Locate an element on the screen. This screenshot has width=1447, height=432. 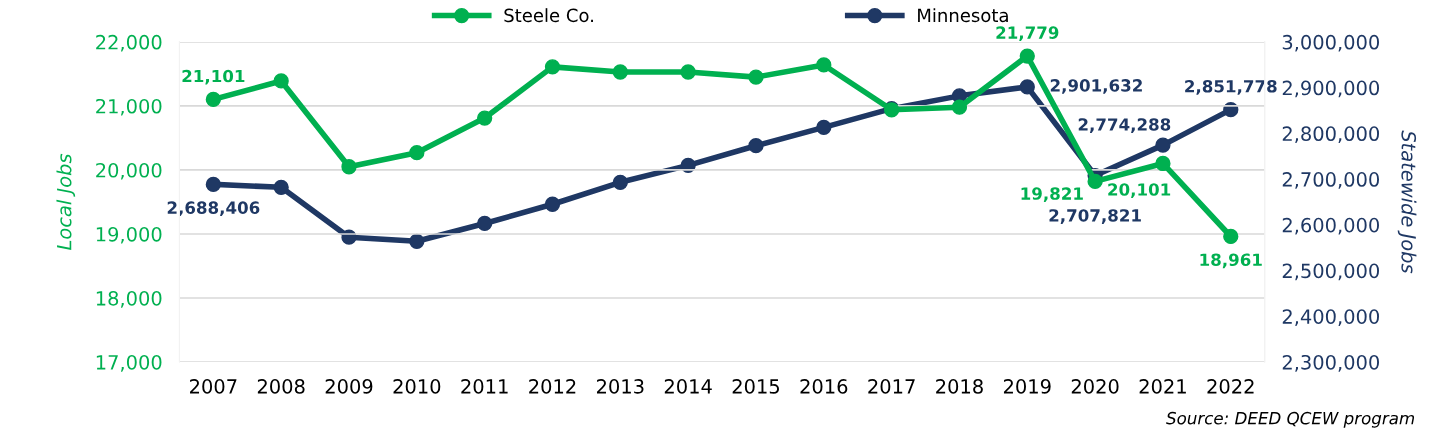
data-label: 2,901,632 is located at coordinates (1096, 86).